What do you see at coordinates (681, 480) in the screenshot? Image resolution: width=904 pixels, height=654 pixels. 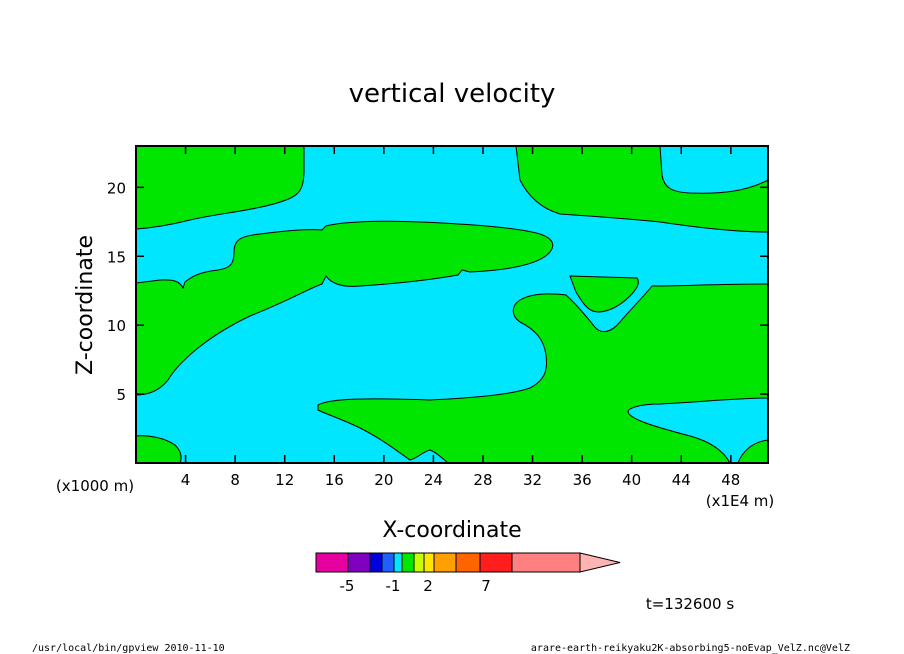 I see `x-tick-label: 44` at bounding box center [681, 480].